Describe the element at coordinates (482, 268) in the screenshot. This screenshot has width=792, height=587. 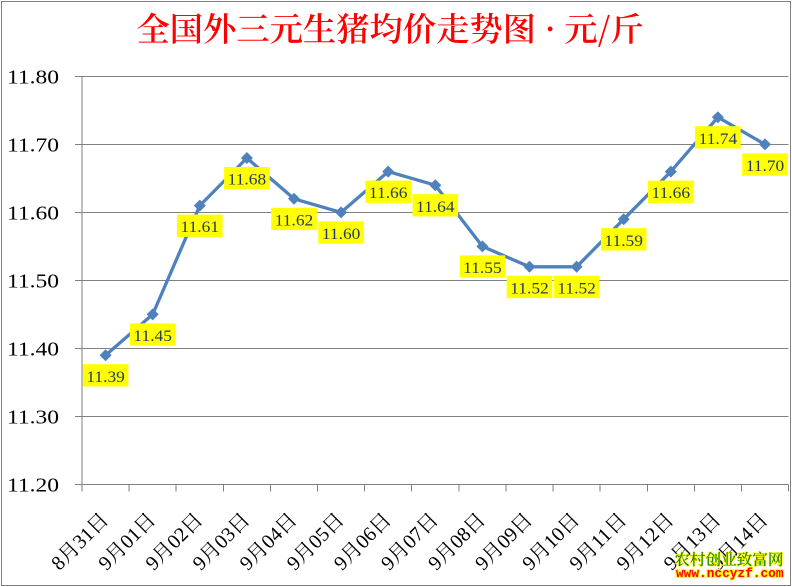
I see `svg-text: 11.55` at that location.